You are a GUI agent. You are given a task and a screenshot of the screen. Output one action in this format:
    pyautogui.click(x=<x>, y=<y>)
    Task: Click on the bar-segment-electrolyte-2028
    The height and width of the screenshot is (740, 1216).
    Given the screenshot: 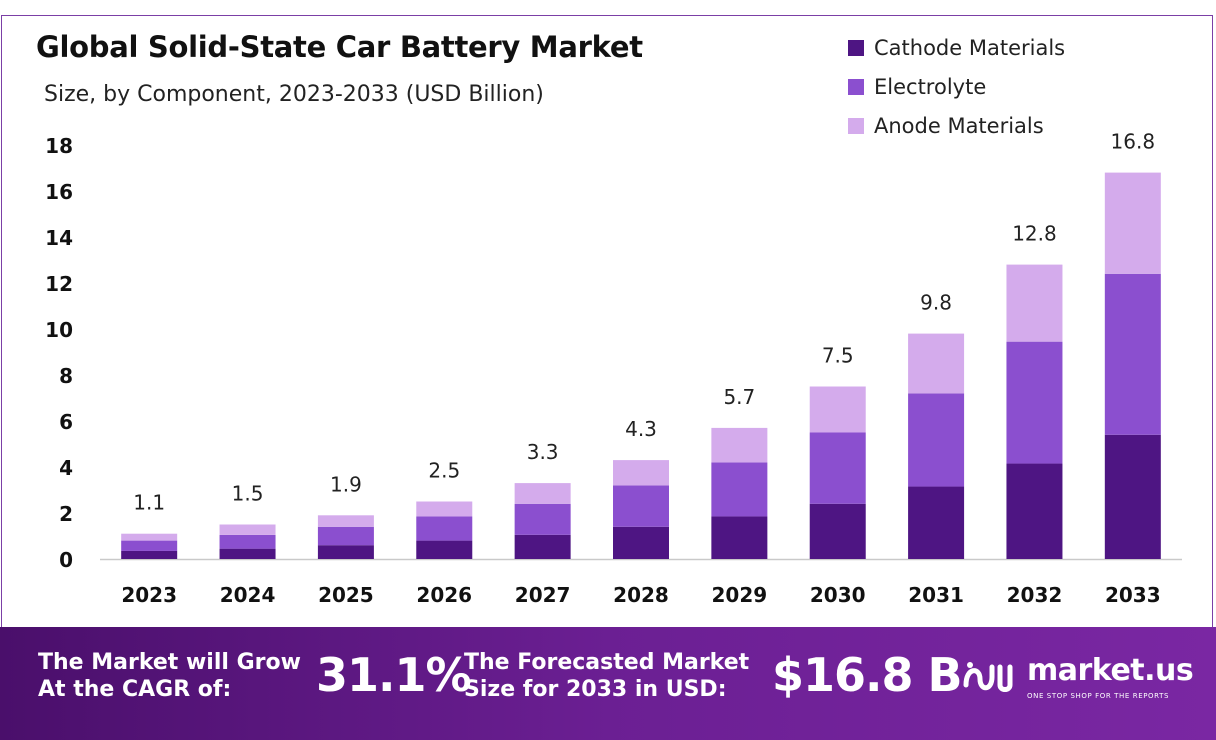 What is the action you would take?
    pyautogui.click(x=641, y=506)
    